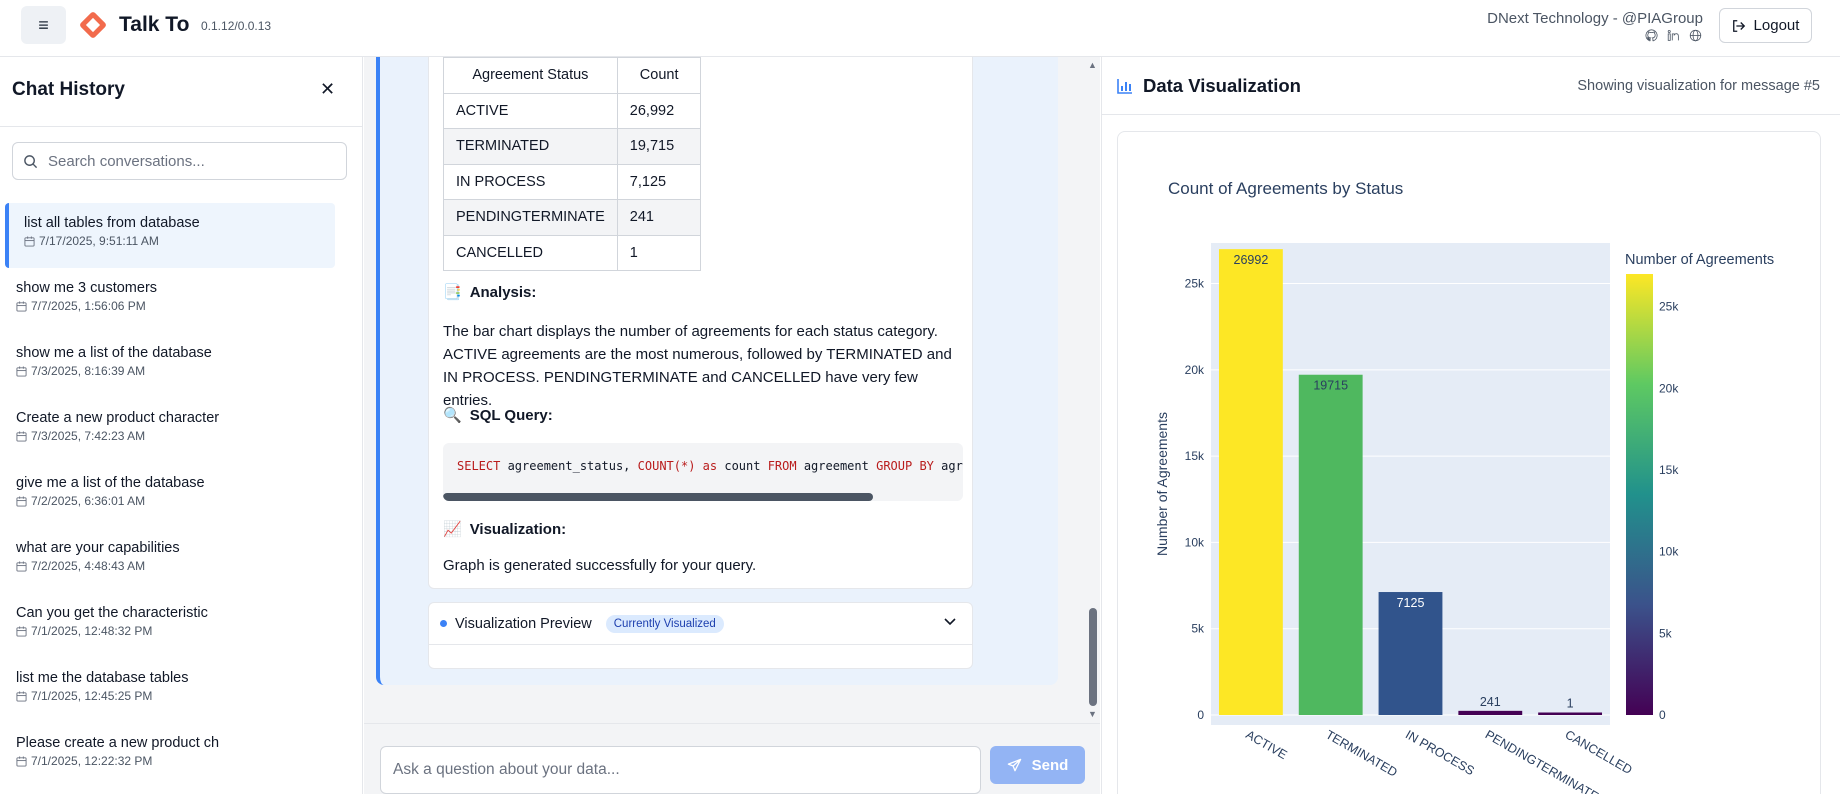 This screenshot has height=794, width=1840. Describe the element at coordinates (572, 181) in the screenshot. I see `table-row: IN PROCESS 7,125` at that location.